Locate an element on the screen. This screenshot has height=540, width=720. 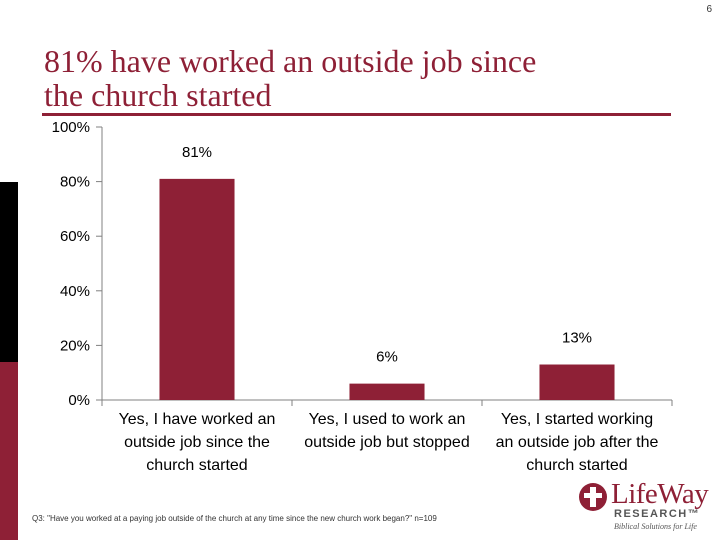
logo-tagline: Biblical Solutions for Life is located at coordinates (655, 526).